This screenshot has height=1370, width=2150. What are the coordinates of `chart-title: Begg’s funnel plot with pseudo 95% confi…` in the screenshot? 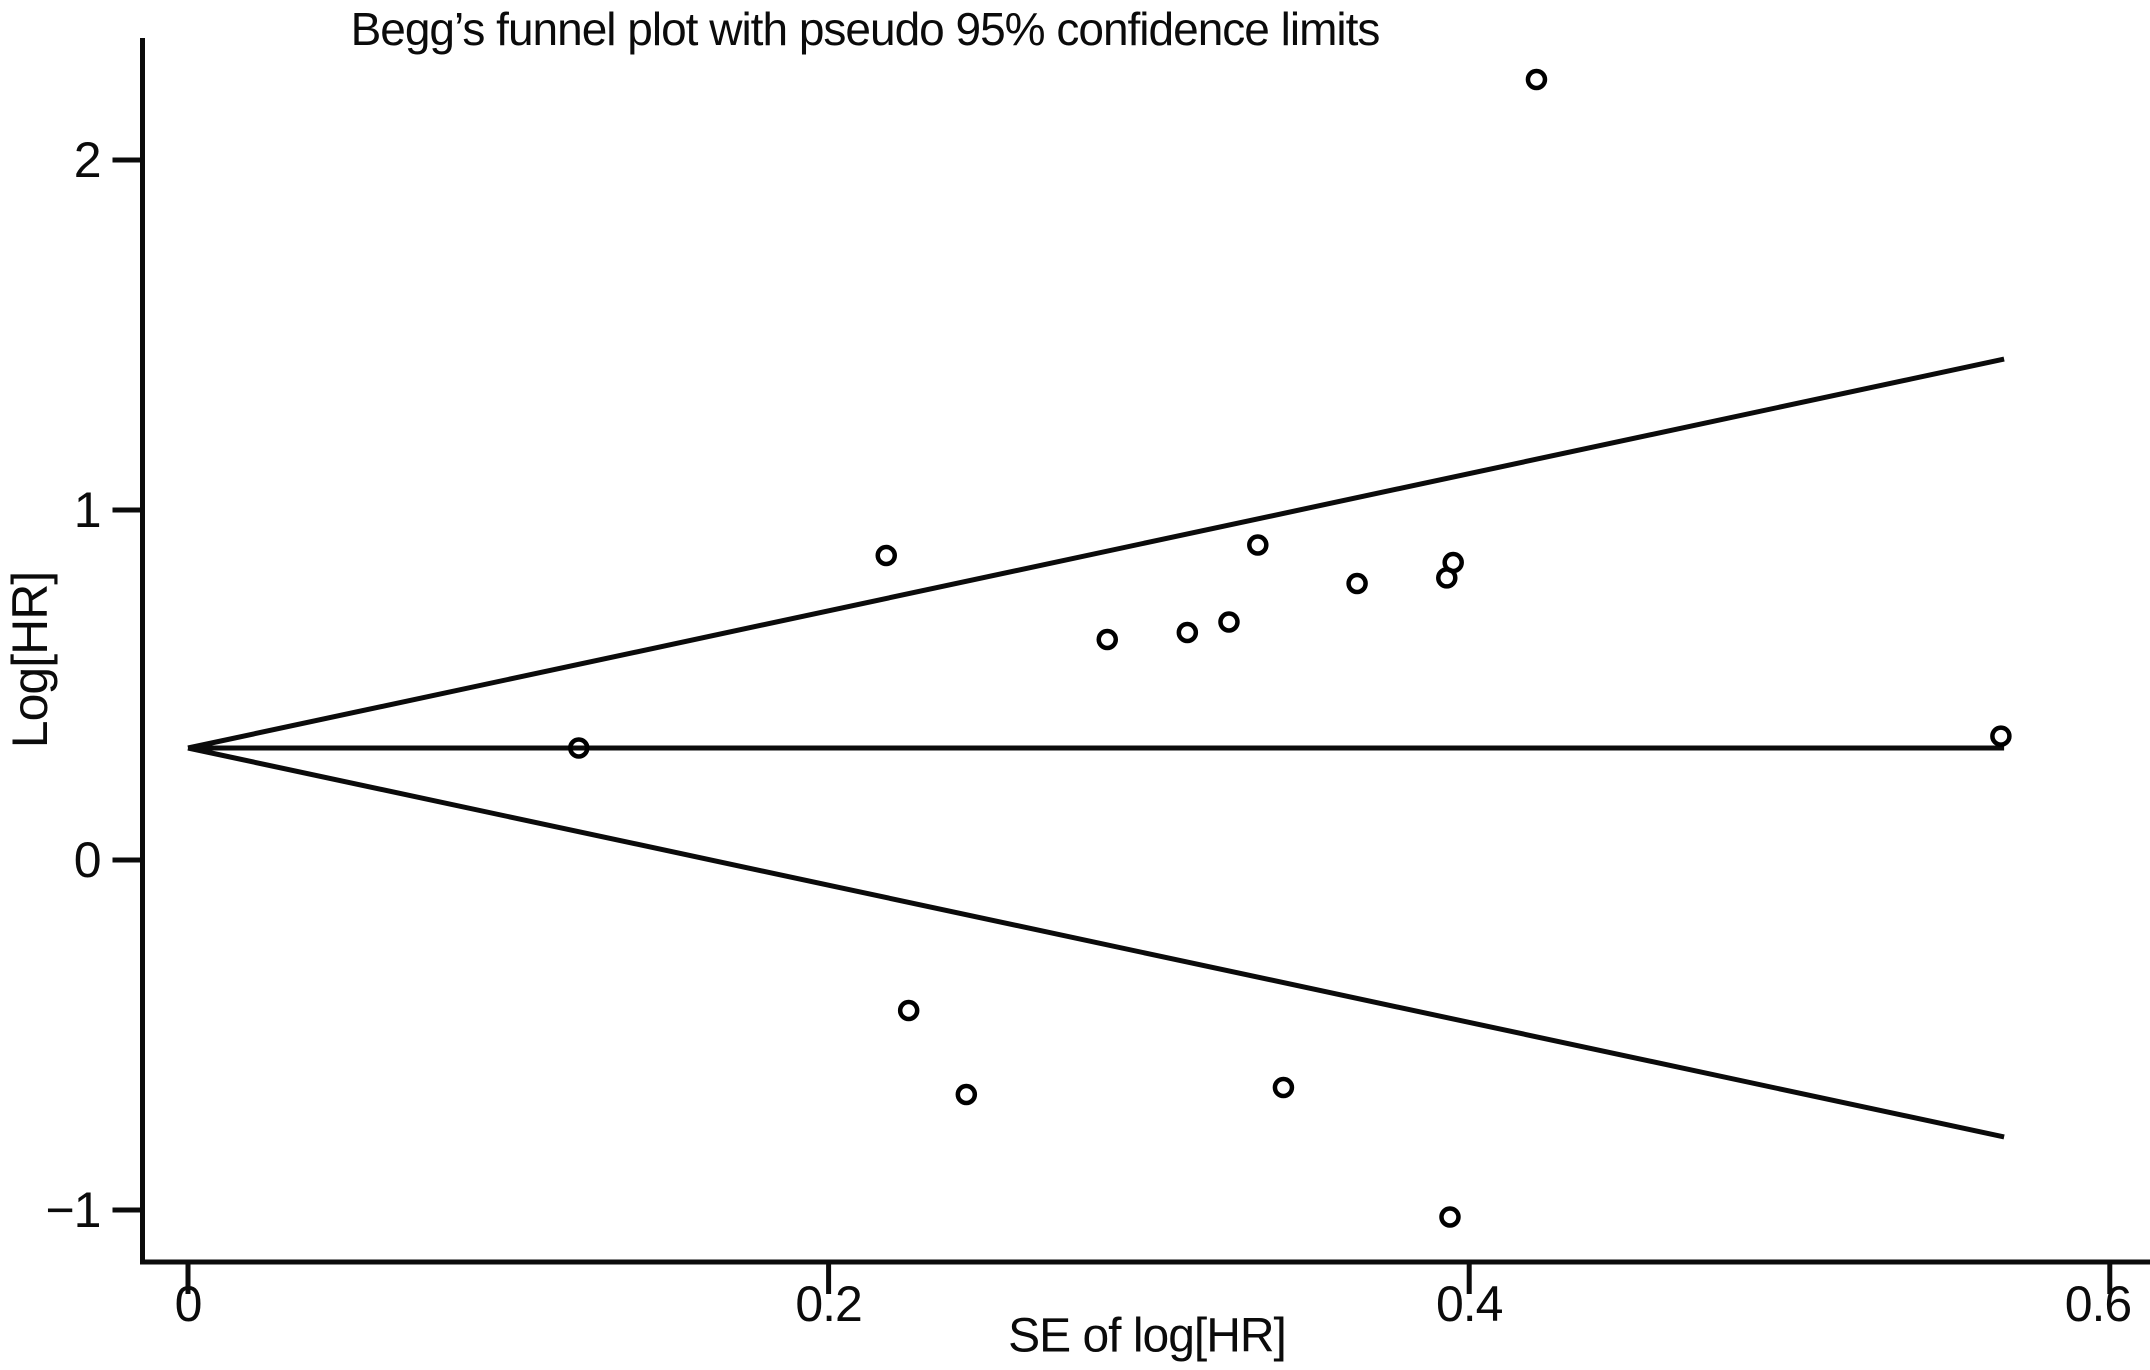 It's located at (865, 29).